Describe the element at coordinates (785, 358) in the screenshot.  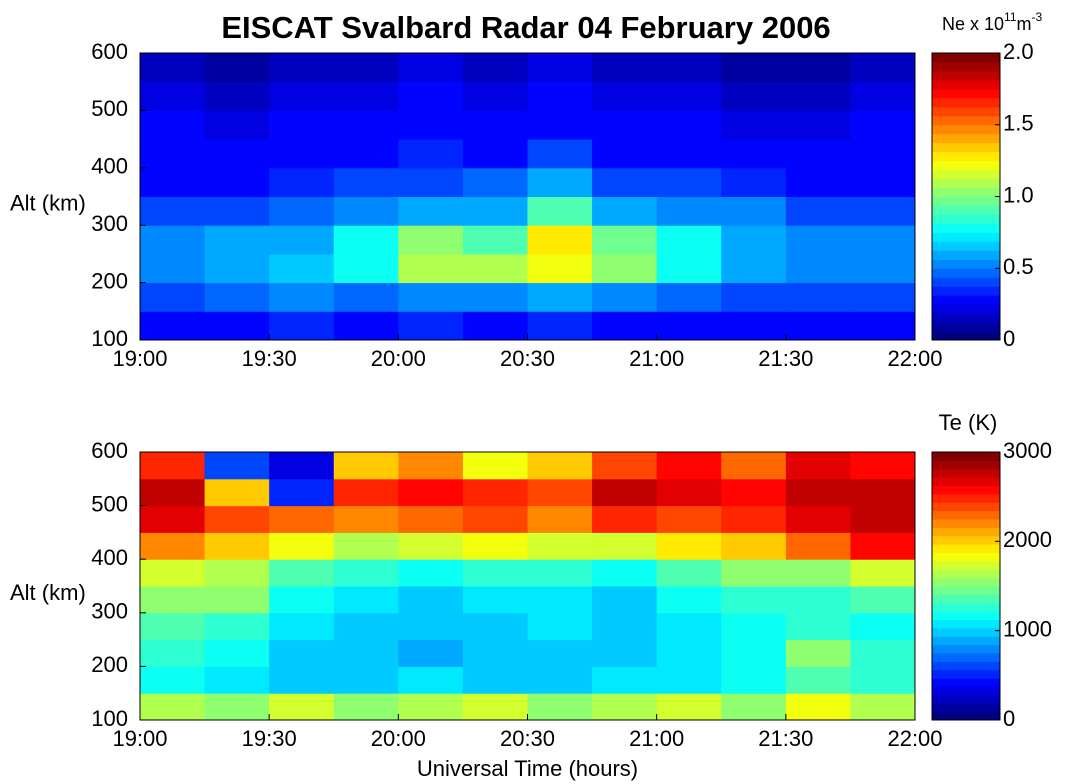
I see `x-tick-label: 21:30` at that location.